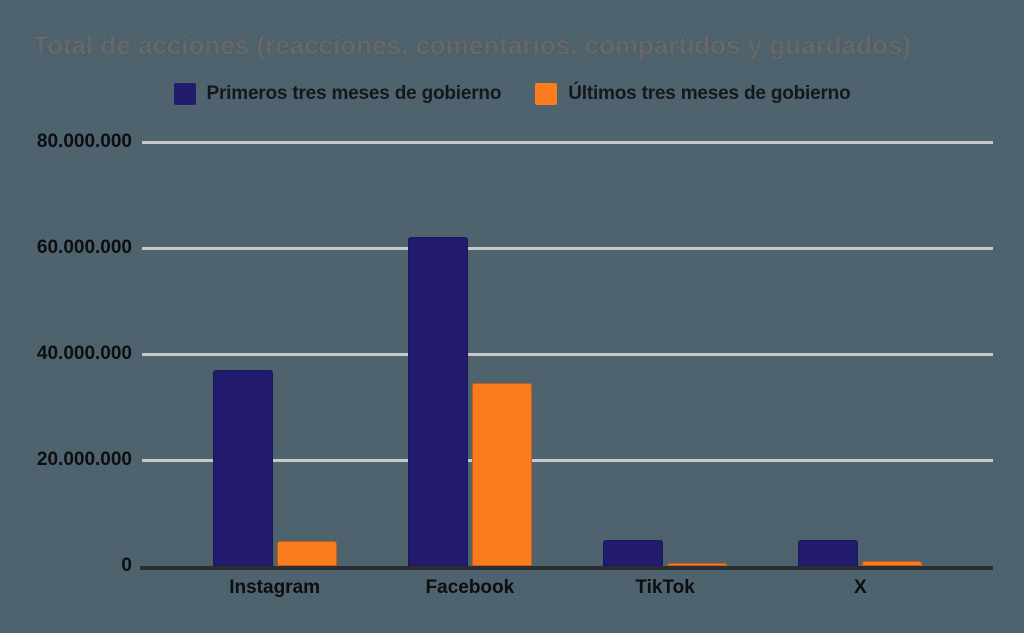 The image size is (1024, 633). I want to click on legend-item-second-series: Últimos tres meses de gobierno, so click(693, 94).